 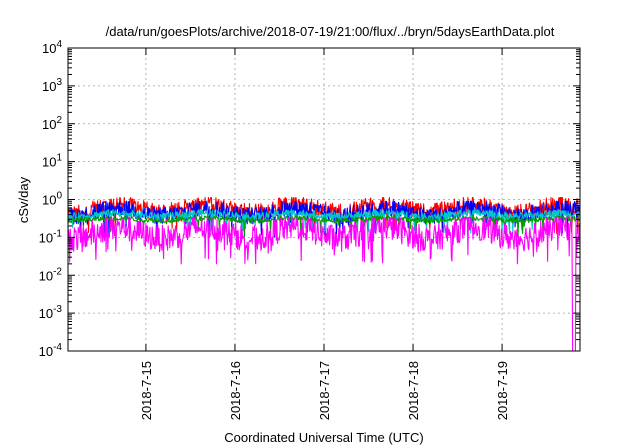 What do you see at coordinates (52, 85) in the screenshot?
I see `y-tick-label: 10³` at bounding box center [52, 85].